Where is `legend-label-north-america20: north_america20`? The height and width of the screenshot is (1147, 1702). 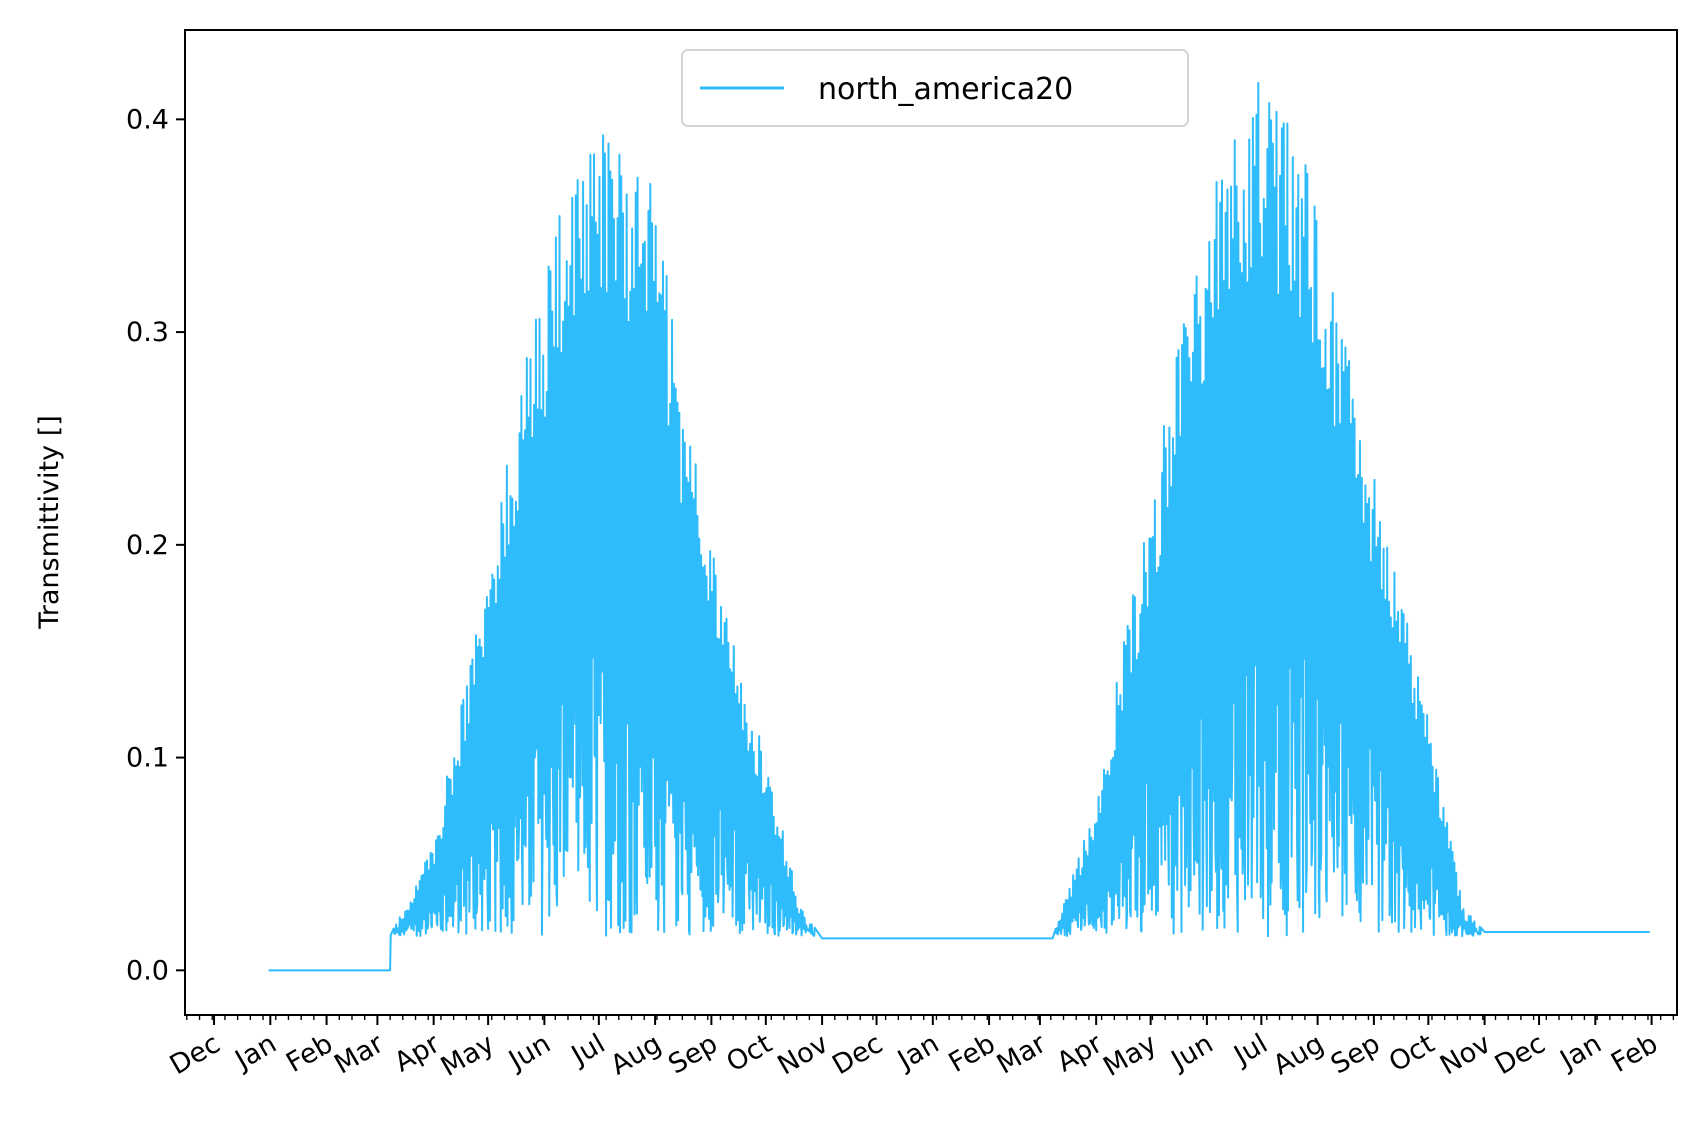 legend-label-north-america20: north_america20 is located at coordinates (945, 89).